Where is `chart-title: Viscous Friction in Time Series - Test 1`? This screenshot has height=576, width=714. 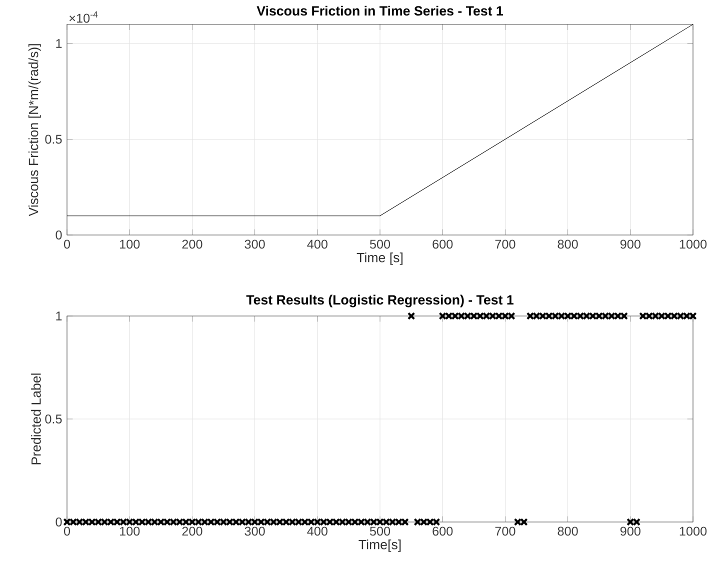 chart-title: Viscous Friction in Time Series - Test 1 is located at coordinates (380, 11).